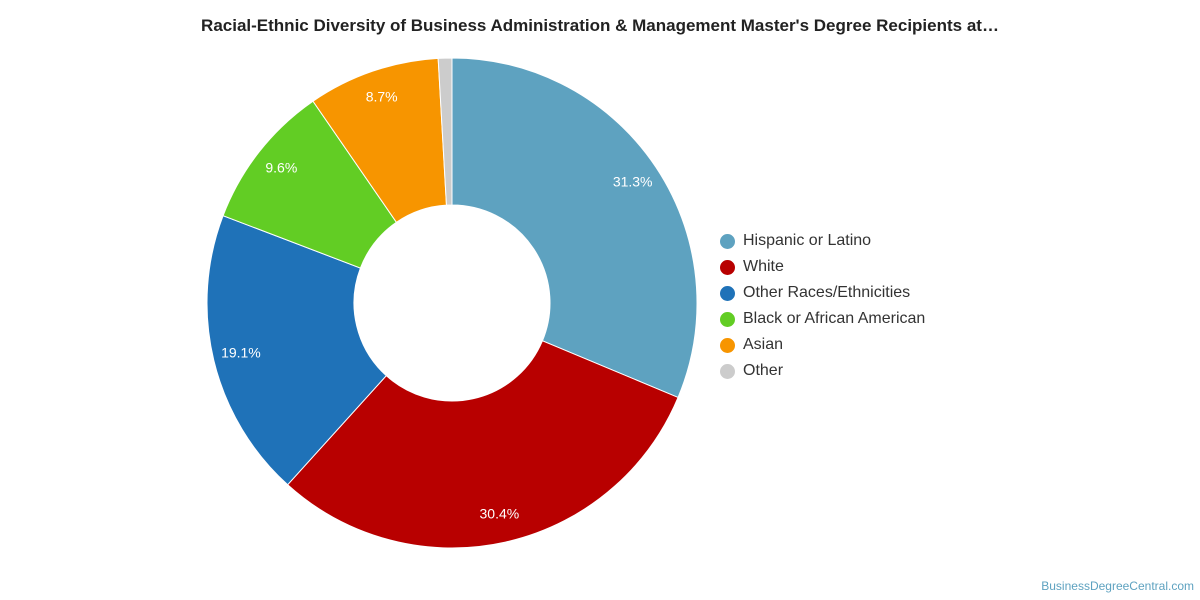 The image size is (1200, 600). Describe the element at coordinates (1117, 586) in the screenshot. I see `source-credit: BusinessDegreeCentral.com` at that location.